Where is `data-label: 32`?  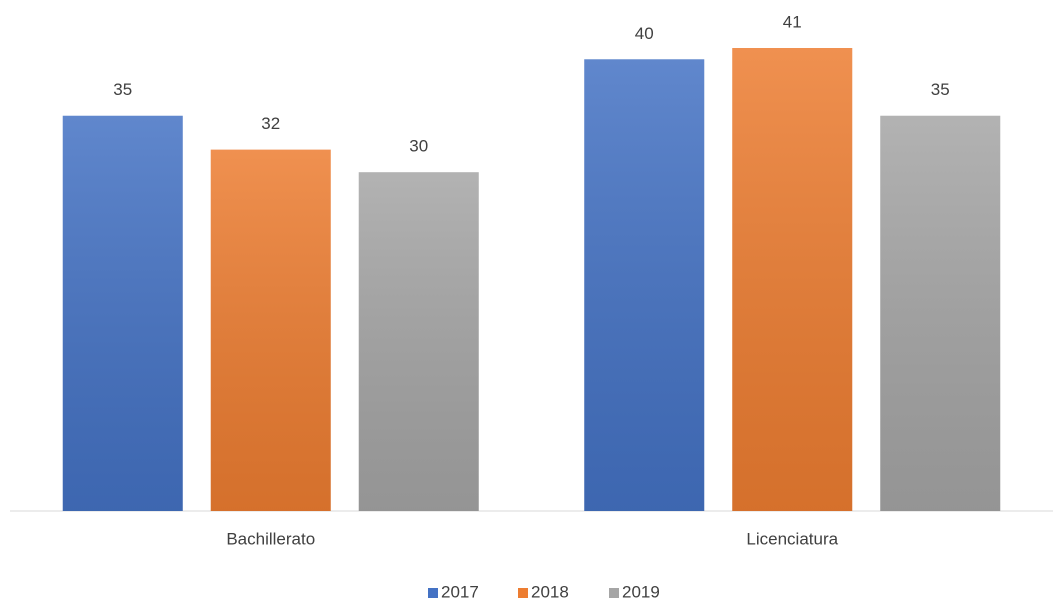
data-label: 32 is located at coordinates (270, 123).